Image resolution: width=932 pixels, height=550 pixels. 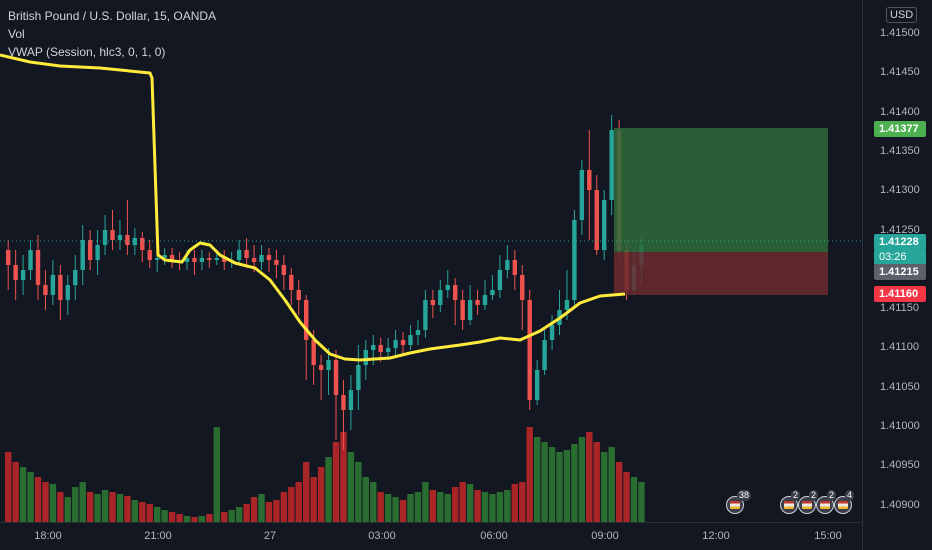 What do you see at coordinates (112, 16) in the screenshot?
I see `symbol-legend: British Pound / U.S. Dollar, 15, OANDA` at bounding box center [112, 16].